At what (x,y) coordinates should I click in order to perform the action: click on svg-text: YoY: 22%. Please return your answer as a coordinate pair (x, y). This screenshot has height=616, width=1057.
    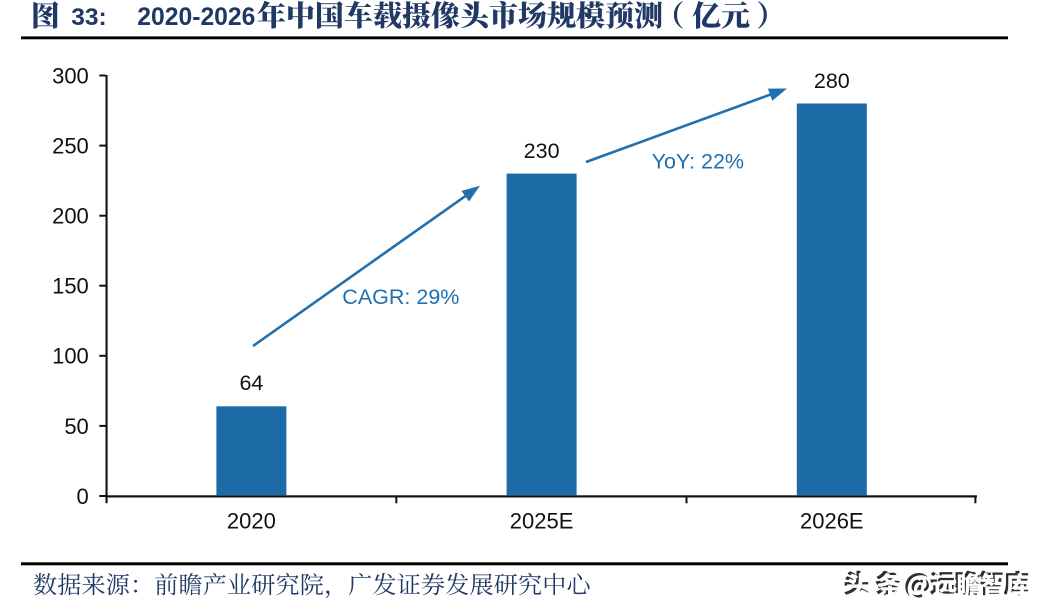
    Looking at the image, I should click on (698, 161).